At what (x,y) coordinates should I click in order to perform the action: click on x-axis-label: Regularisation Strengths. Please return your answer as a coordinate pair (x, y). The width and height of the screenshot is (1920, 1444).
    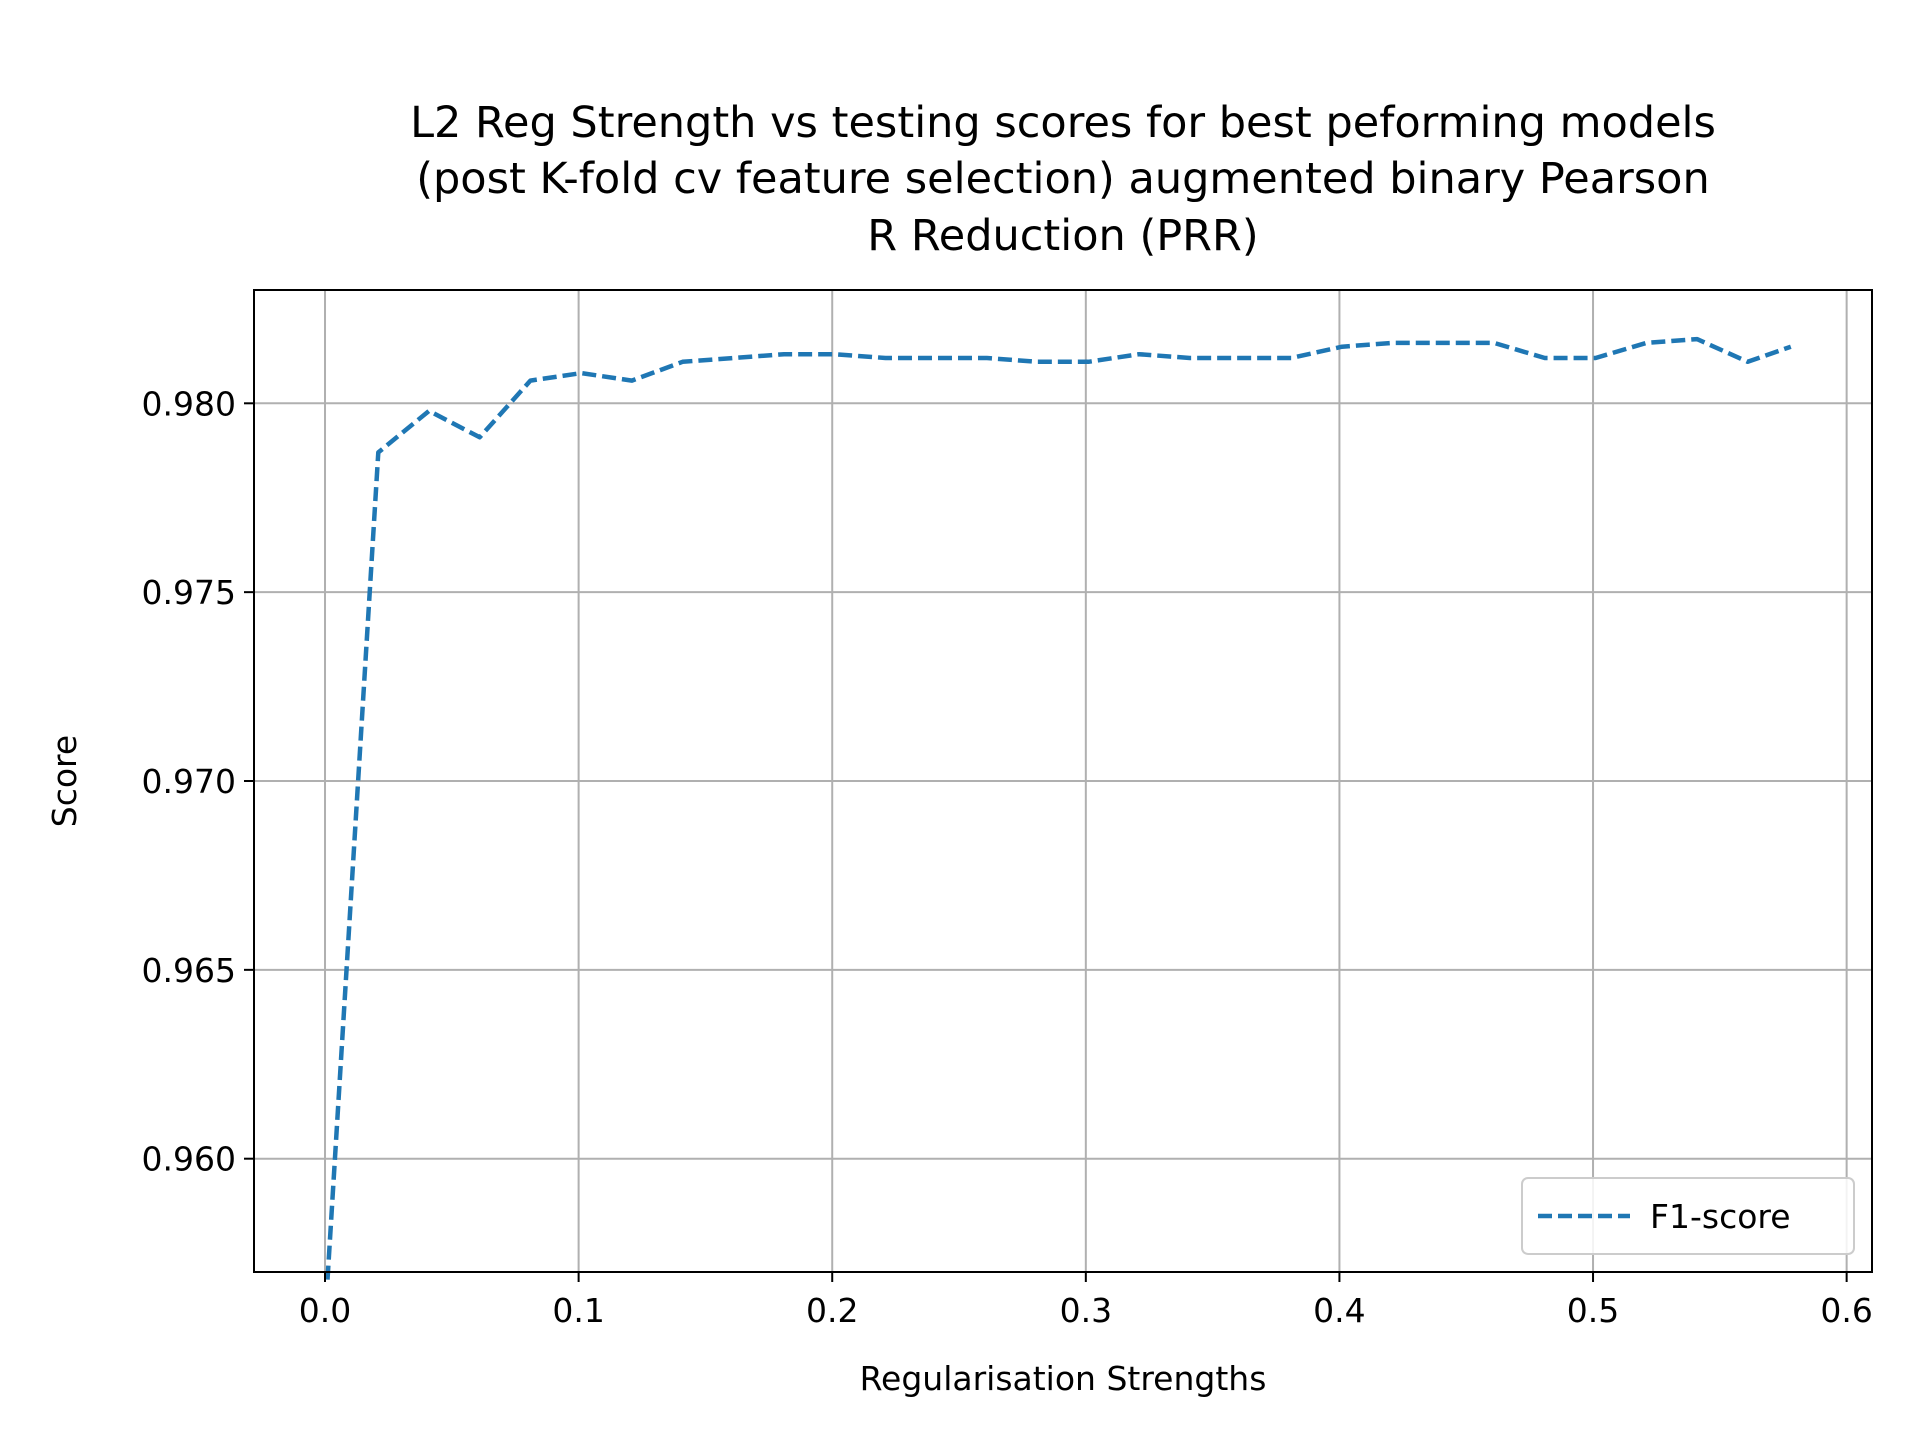
    Looking at the image, I should click on (1063, 1378).